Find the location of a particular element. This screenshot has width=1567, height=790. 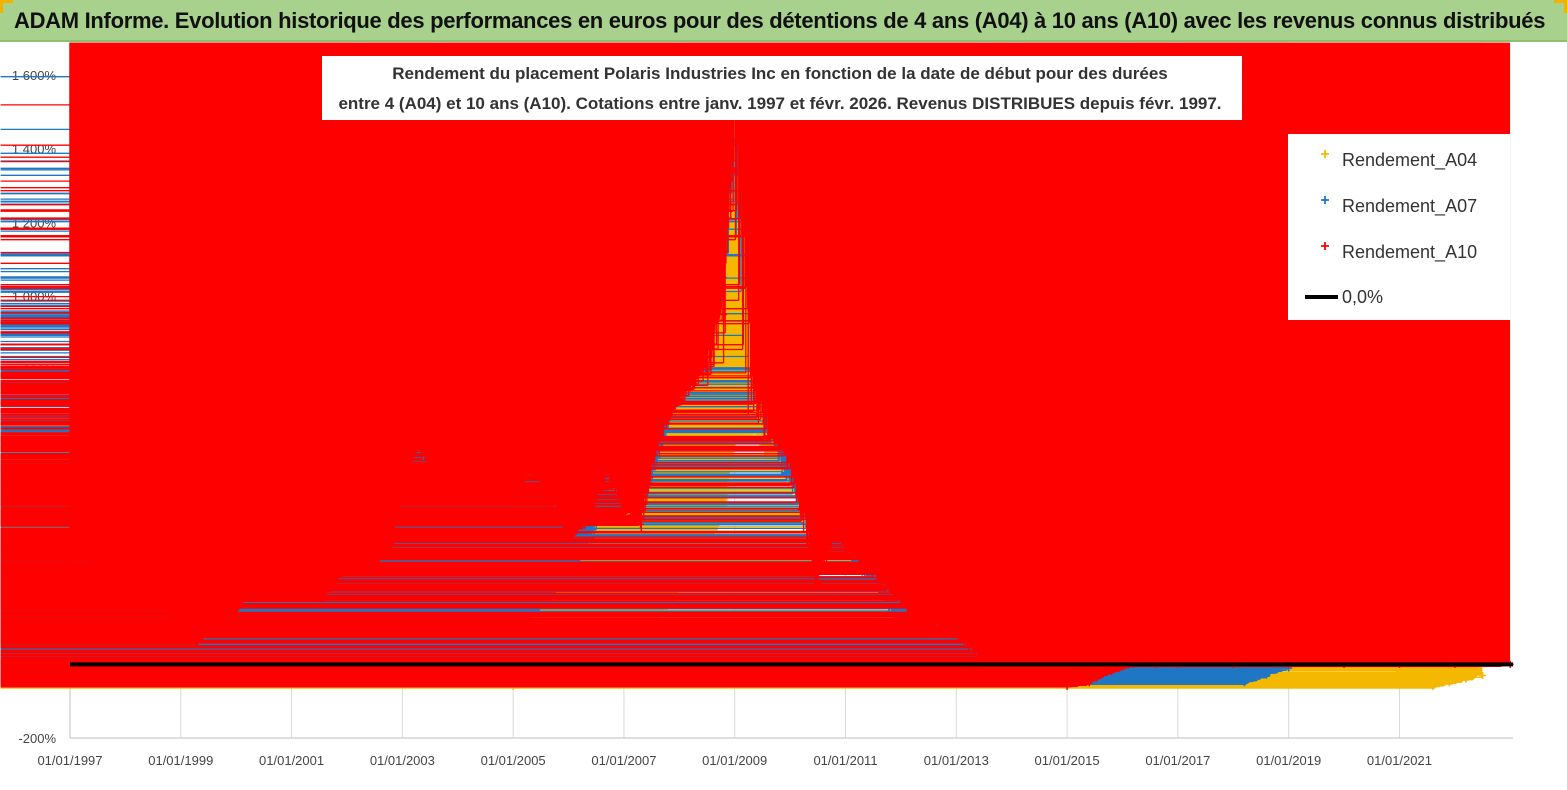

chart-title-background is located at coordinates (782, 88).